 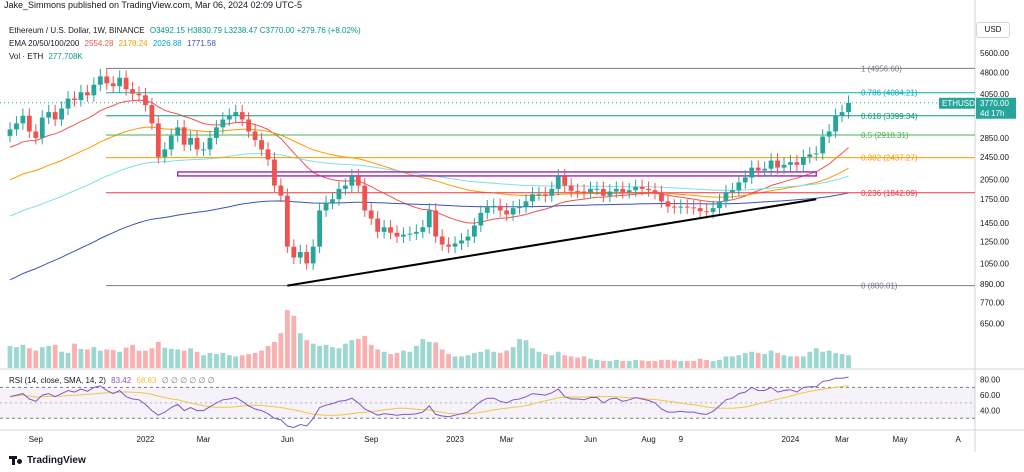 I want to click on fib-level-label: 0 (880.01), so click(x=879, y=286).